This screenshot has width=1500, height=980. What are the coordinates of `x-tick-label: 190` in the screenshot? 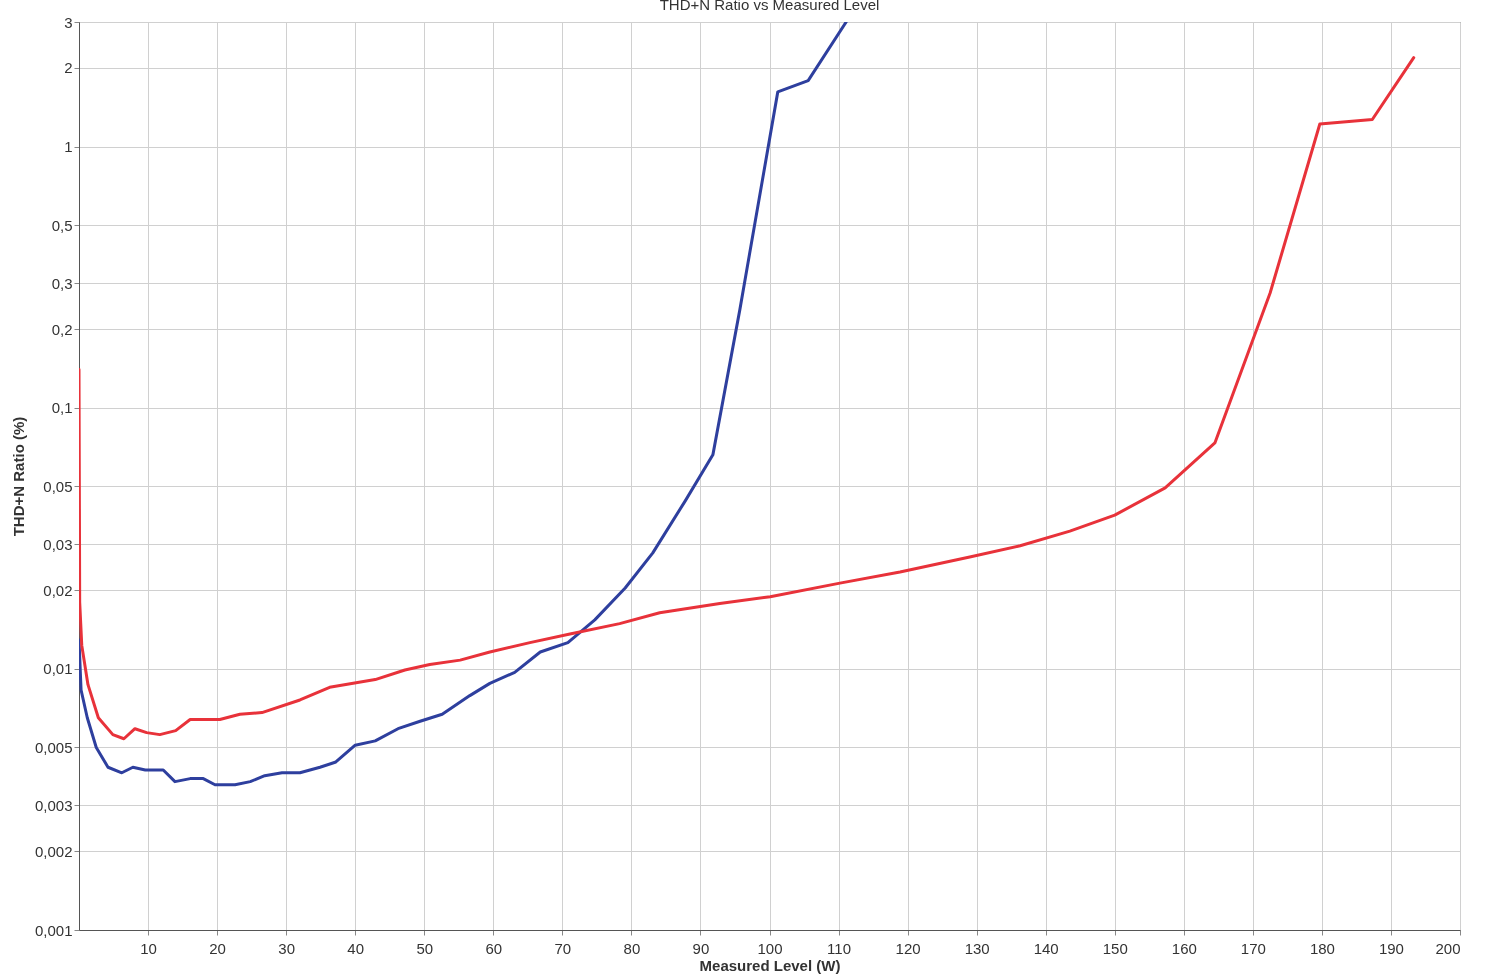 It's located at (1391, 948).